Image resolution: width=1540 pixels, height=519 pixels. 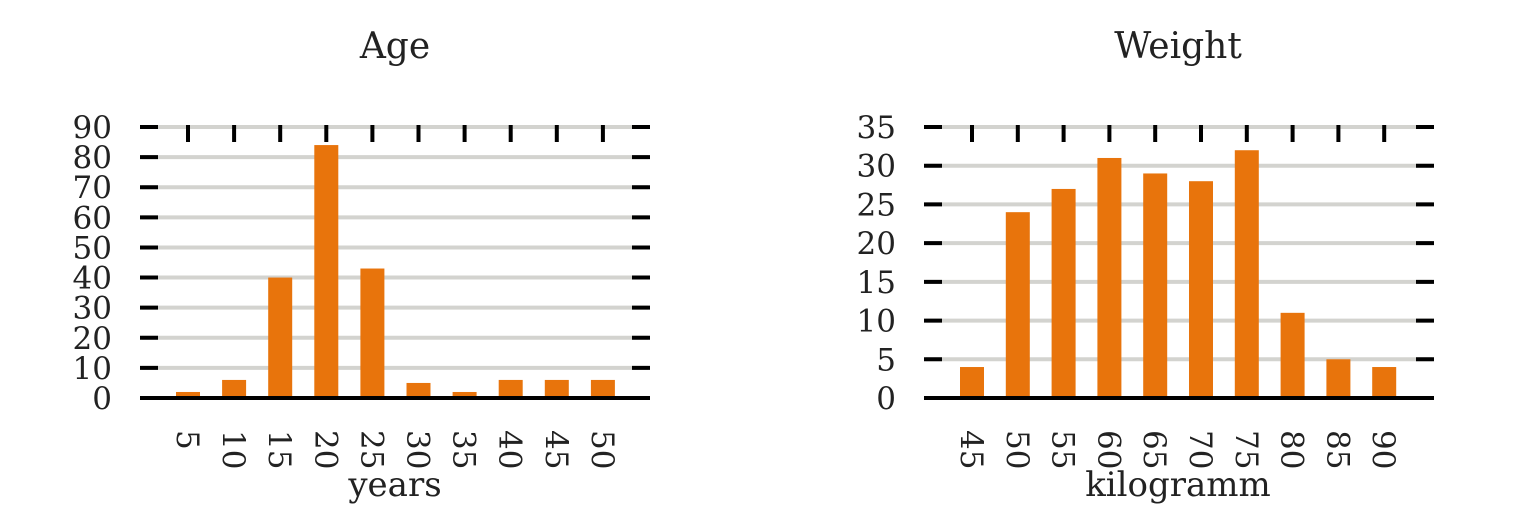 I want to click on x-tick-label: 15, so click(x=279, y=449).